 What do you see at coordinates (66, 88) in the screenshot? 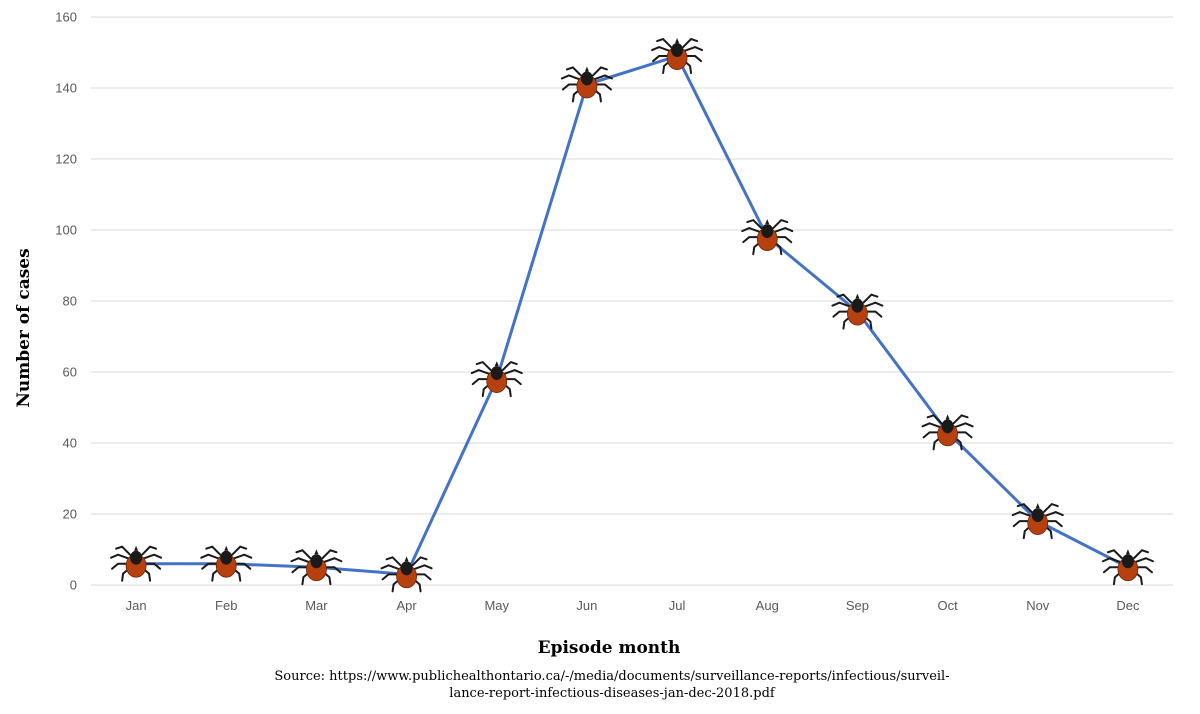
I see `y-tick-label: 140` at bounding box center [66, 88].